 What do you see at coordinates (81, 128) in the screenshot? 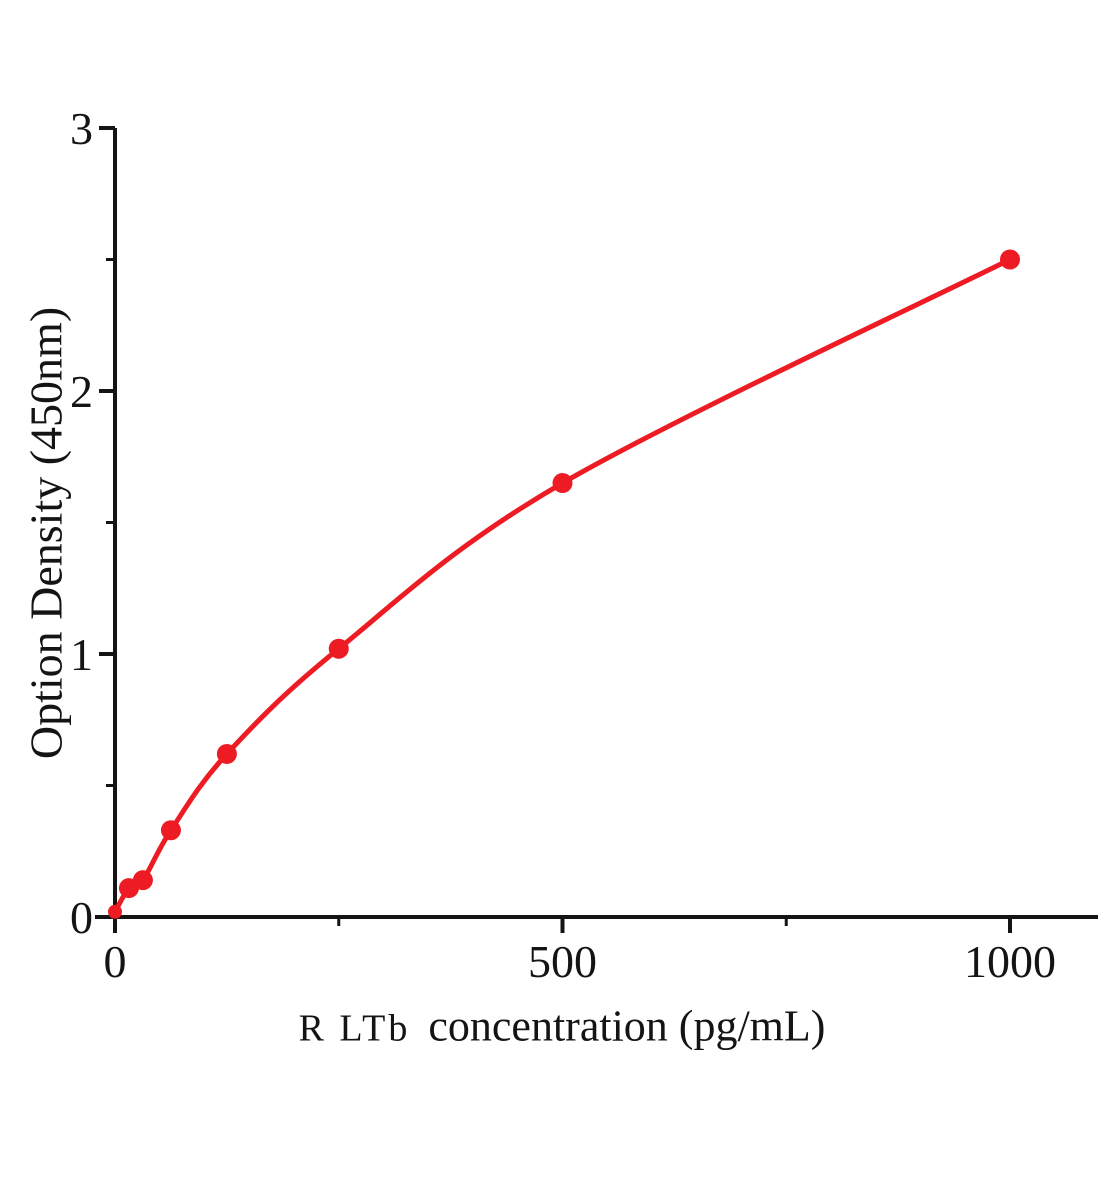
I see `y-tick-label: 3` at bounding box center [81, 128].